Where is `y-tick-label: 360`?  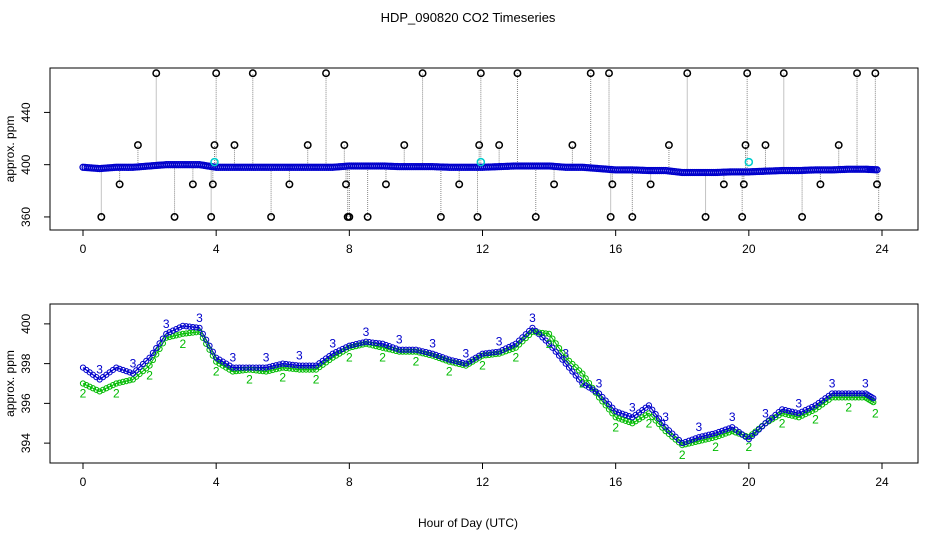
y-tick-label: 360 is located at coordinates (26, 217).